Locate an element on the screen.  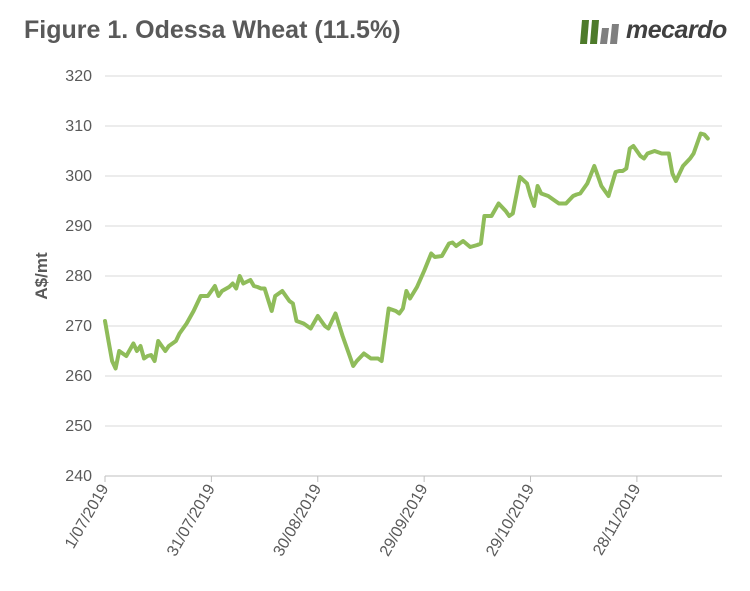
x-tick-label: 29/10/2019 is located at coordinates (510, 520).